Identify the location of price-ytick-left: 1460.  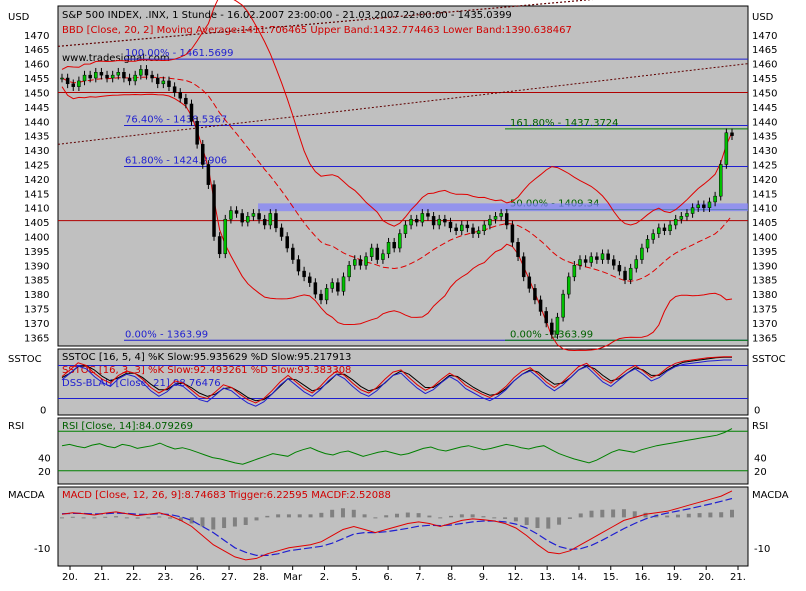
(36, 65).